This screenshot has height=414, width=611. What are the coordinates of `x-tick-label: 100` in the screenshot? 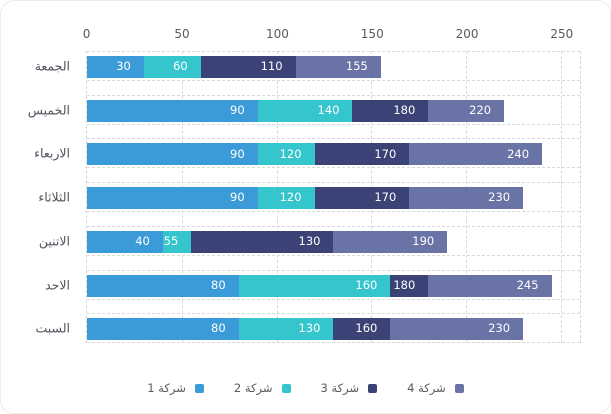 It's located at (277, 34).